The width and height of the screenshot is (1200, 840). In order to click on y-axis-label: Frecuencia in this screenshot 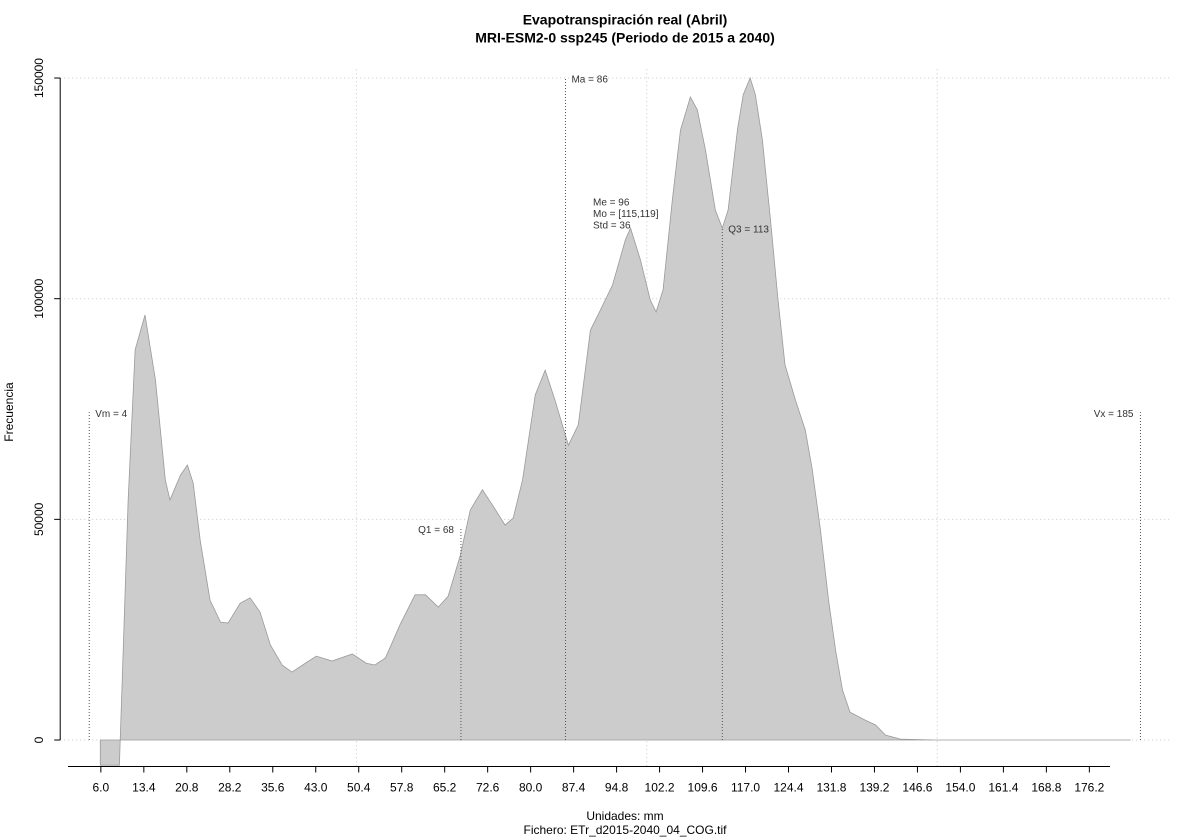, I will do `click(9, 412)`.